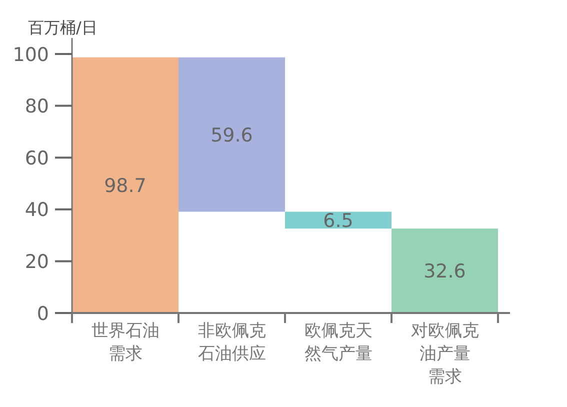 The width and height of the screenshot is (567, 407). Describe the element at coordinates (36, 210) in the screenshot. I see `y-tick-label: 40` at that location.